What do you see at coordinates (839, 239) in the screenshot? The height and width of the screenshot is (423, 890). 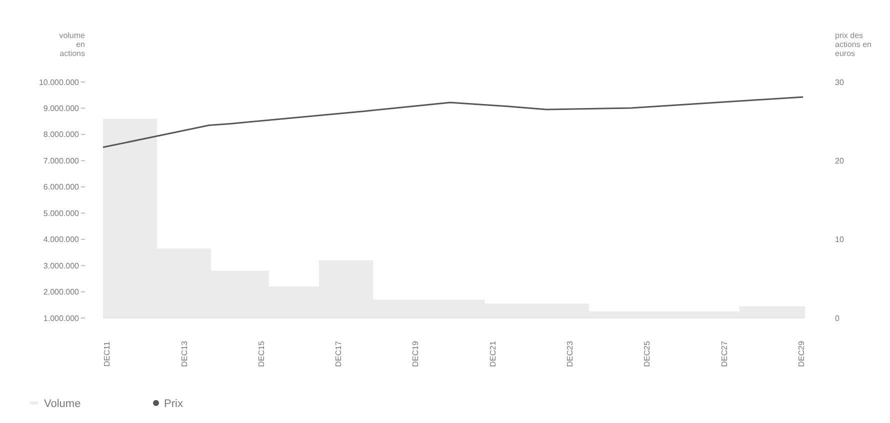 I see `y2-tick-label: 10` at bounding box center [839, 239].